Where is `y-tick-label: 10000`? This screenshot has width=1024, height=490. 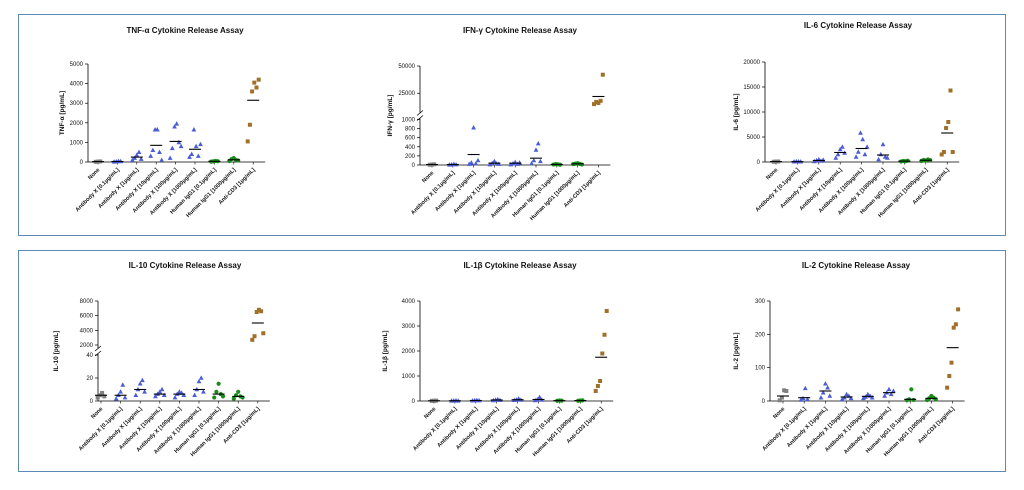
y-tick-label: 10000 is located at coordinates (751, 113).